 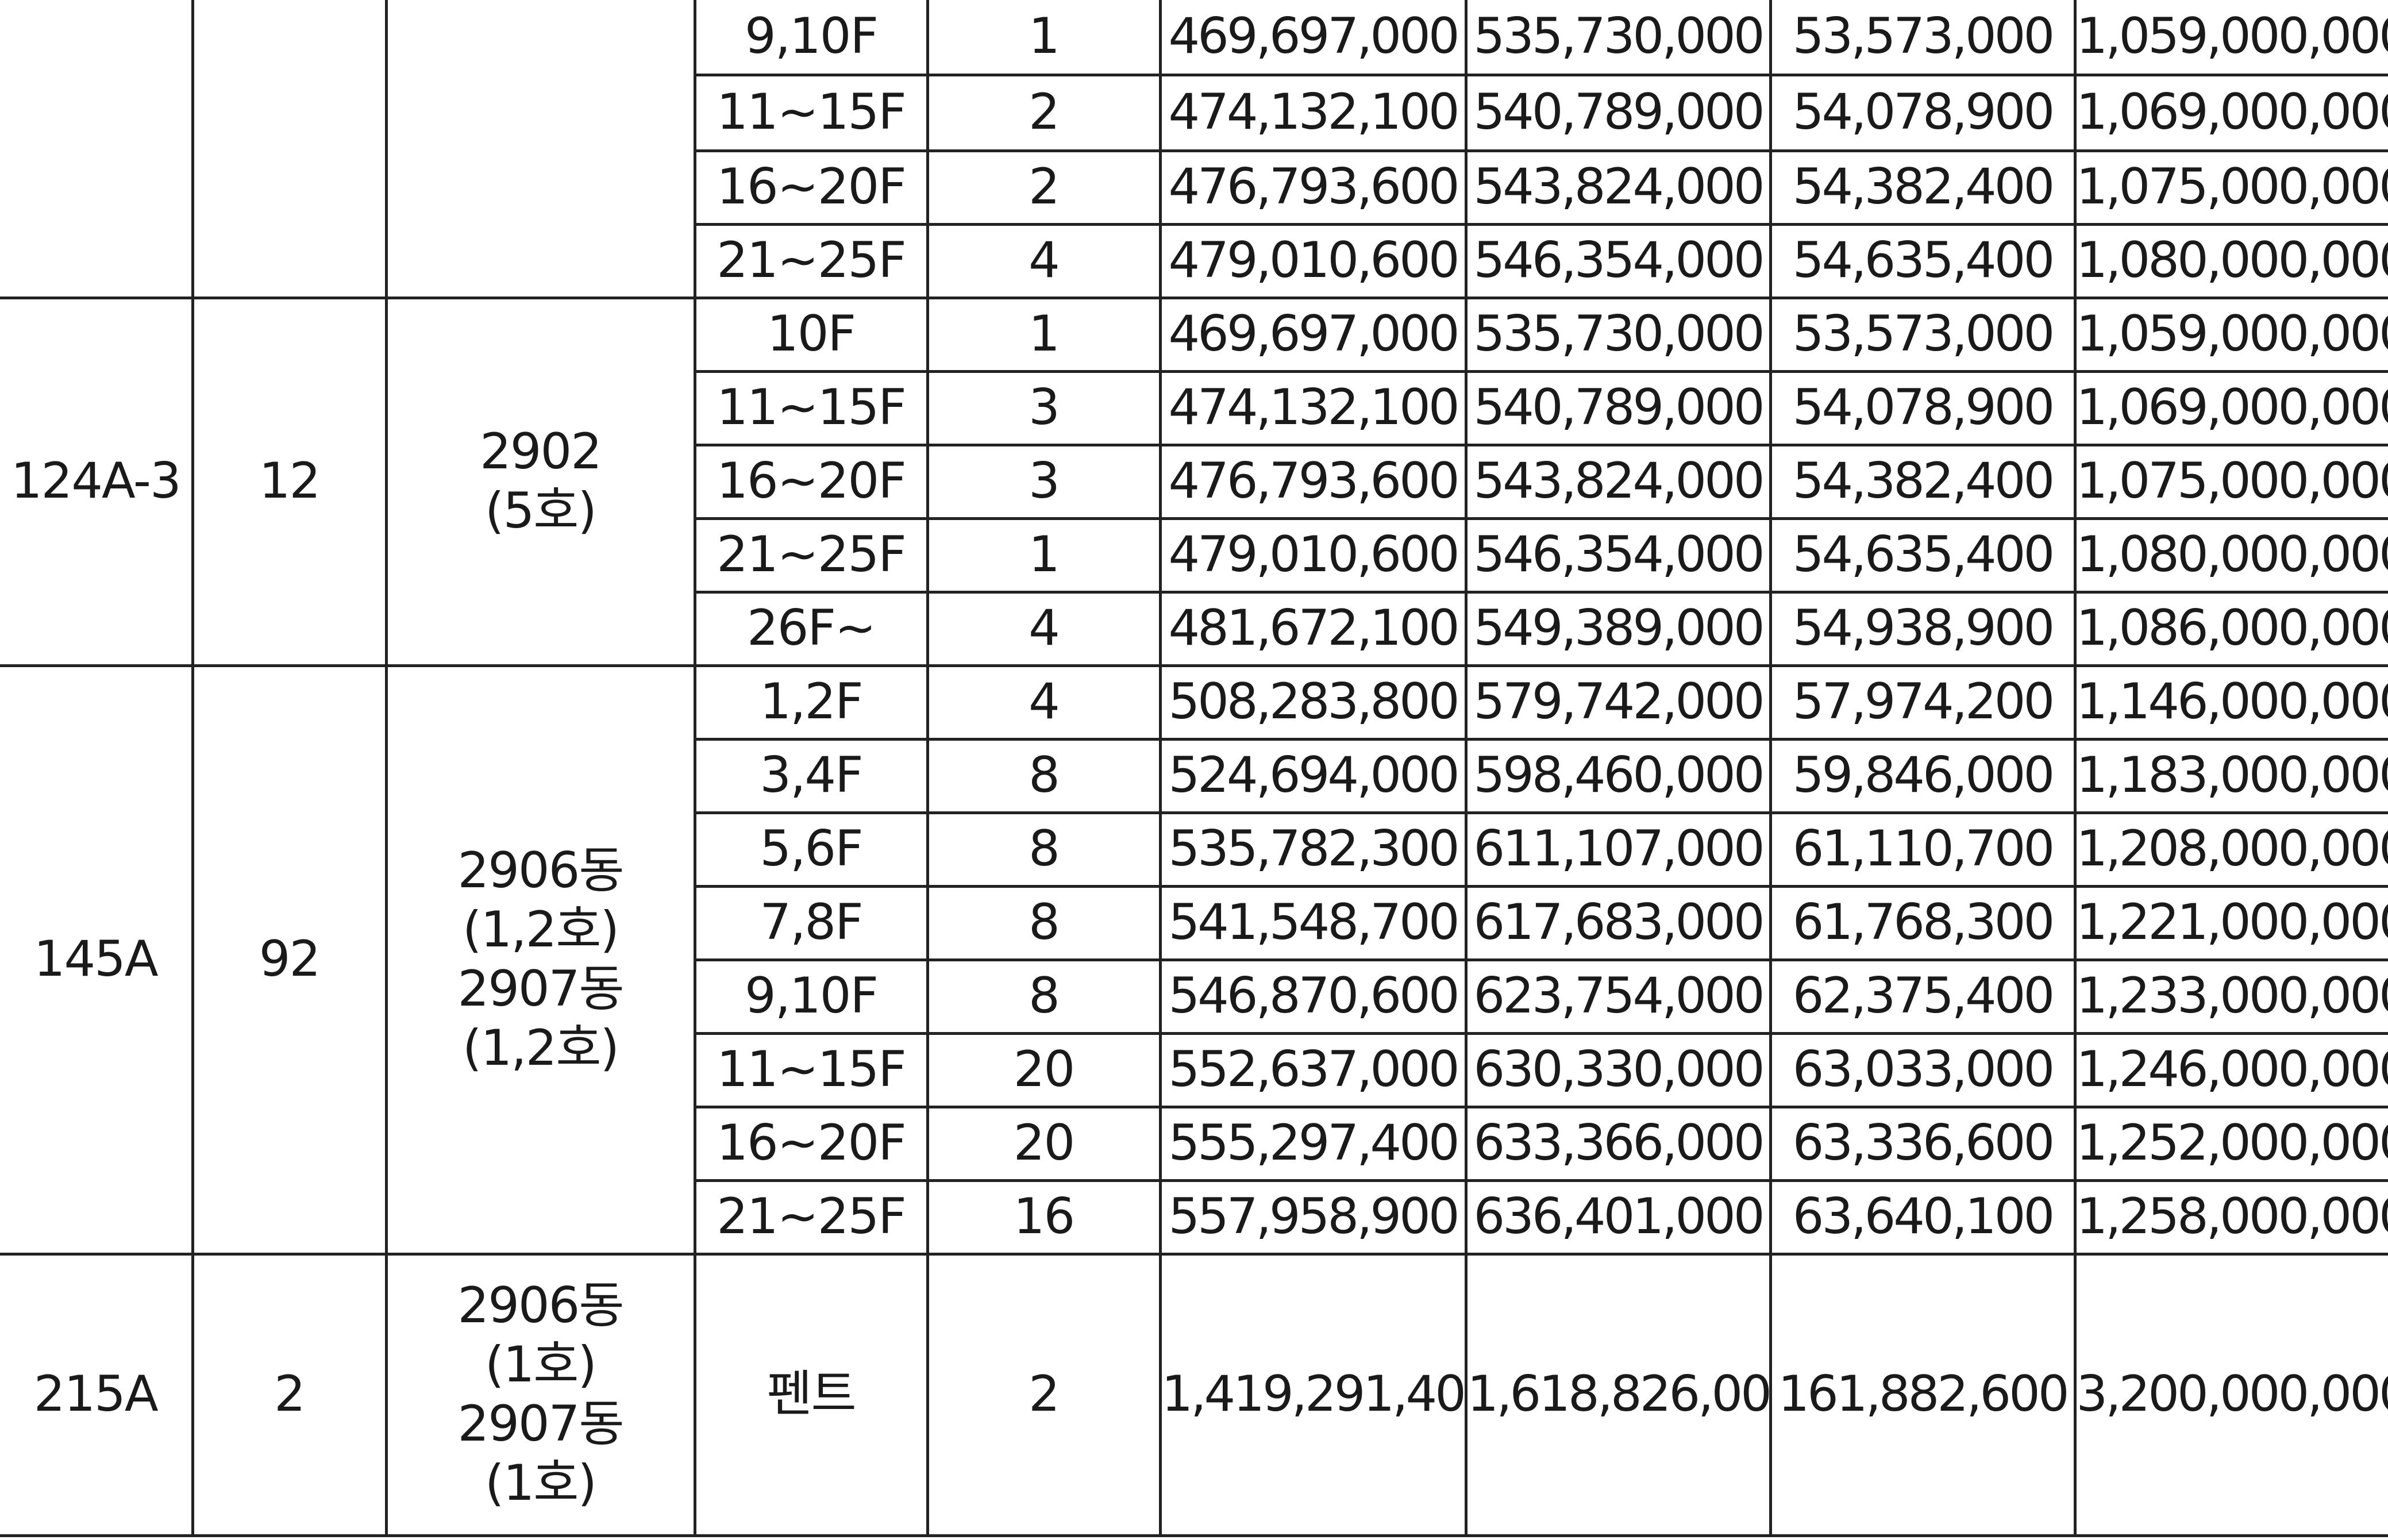 I want to click on total-price-cell: 1,183,000,000, so click(x=2230, y=775).